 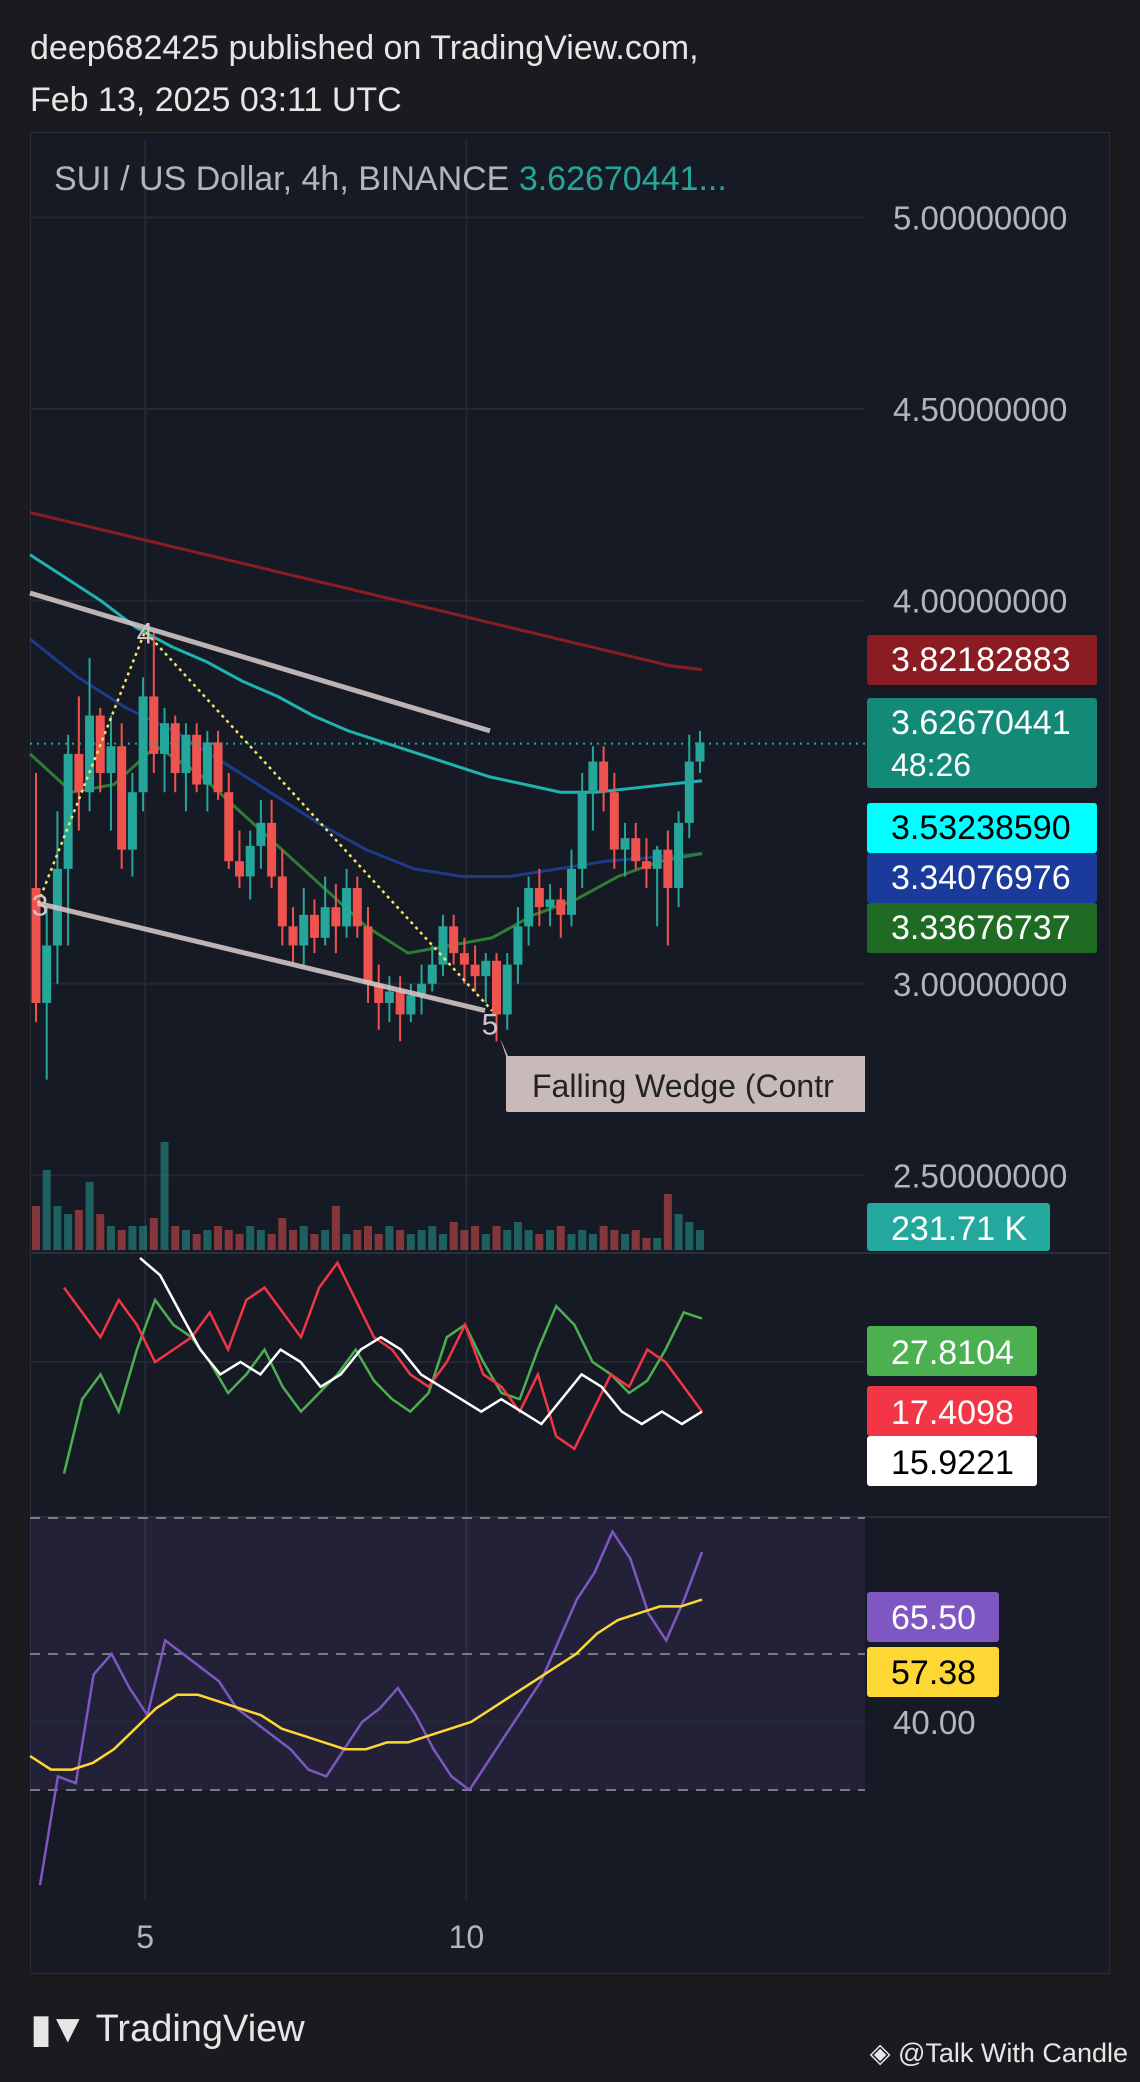 I want to click on y-tick-label: 4.00000000, so click(x=980, y=601).